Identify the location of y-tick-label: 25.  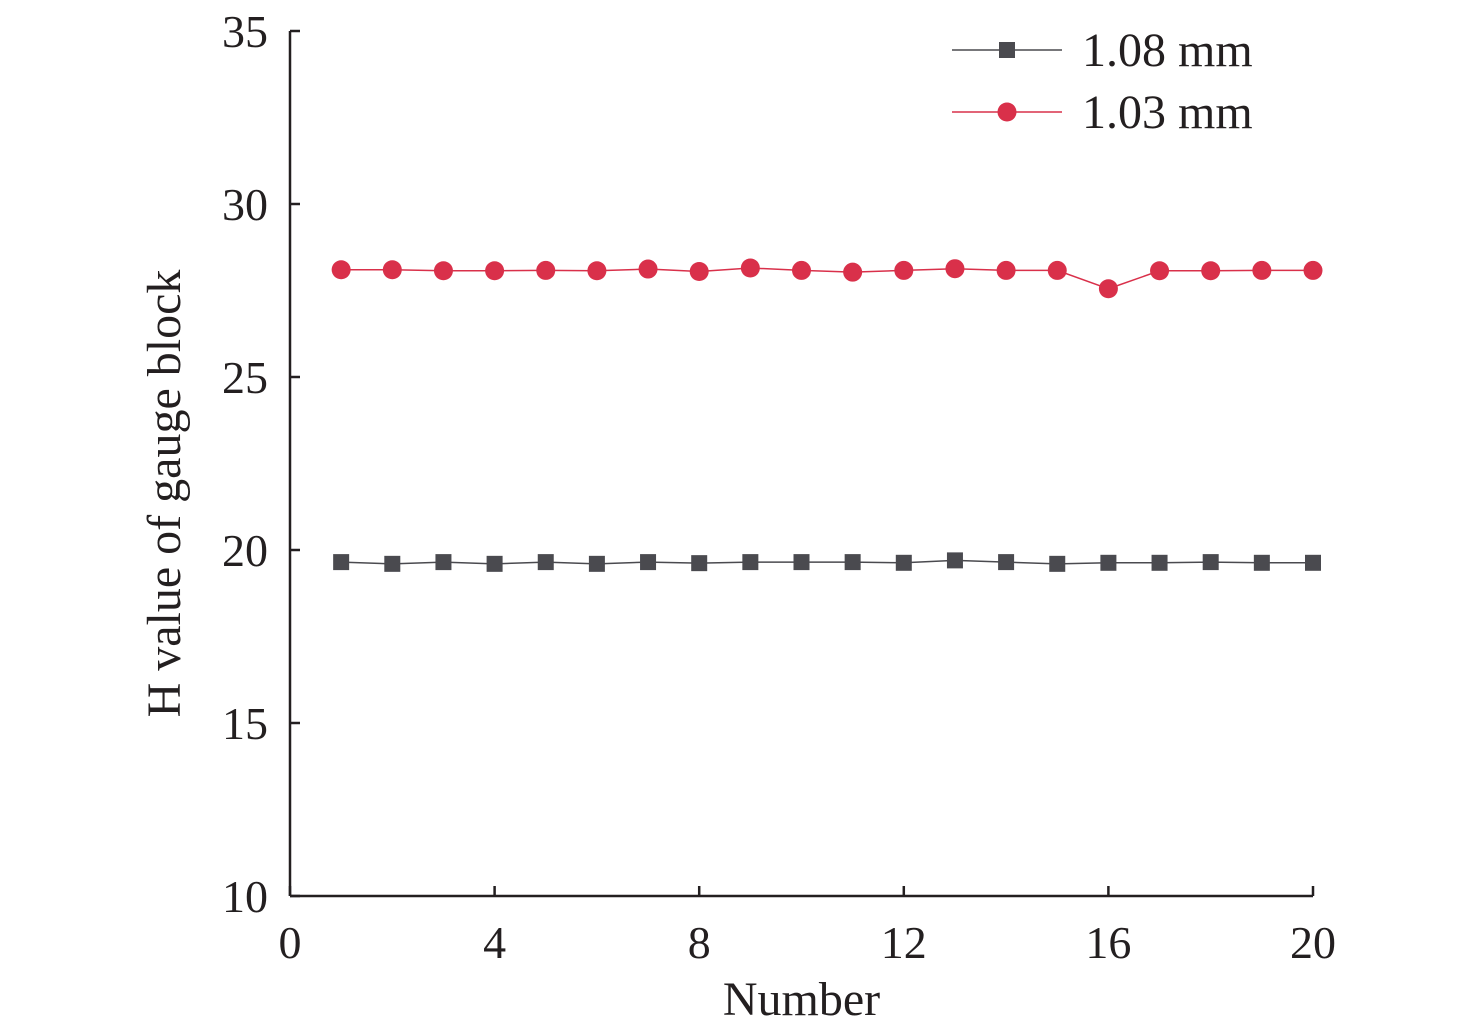
(245, 377).